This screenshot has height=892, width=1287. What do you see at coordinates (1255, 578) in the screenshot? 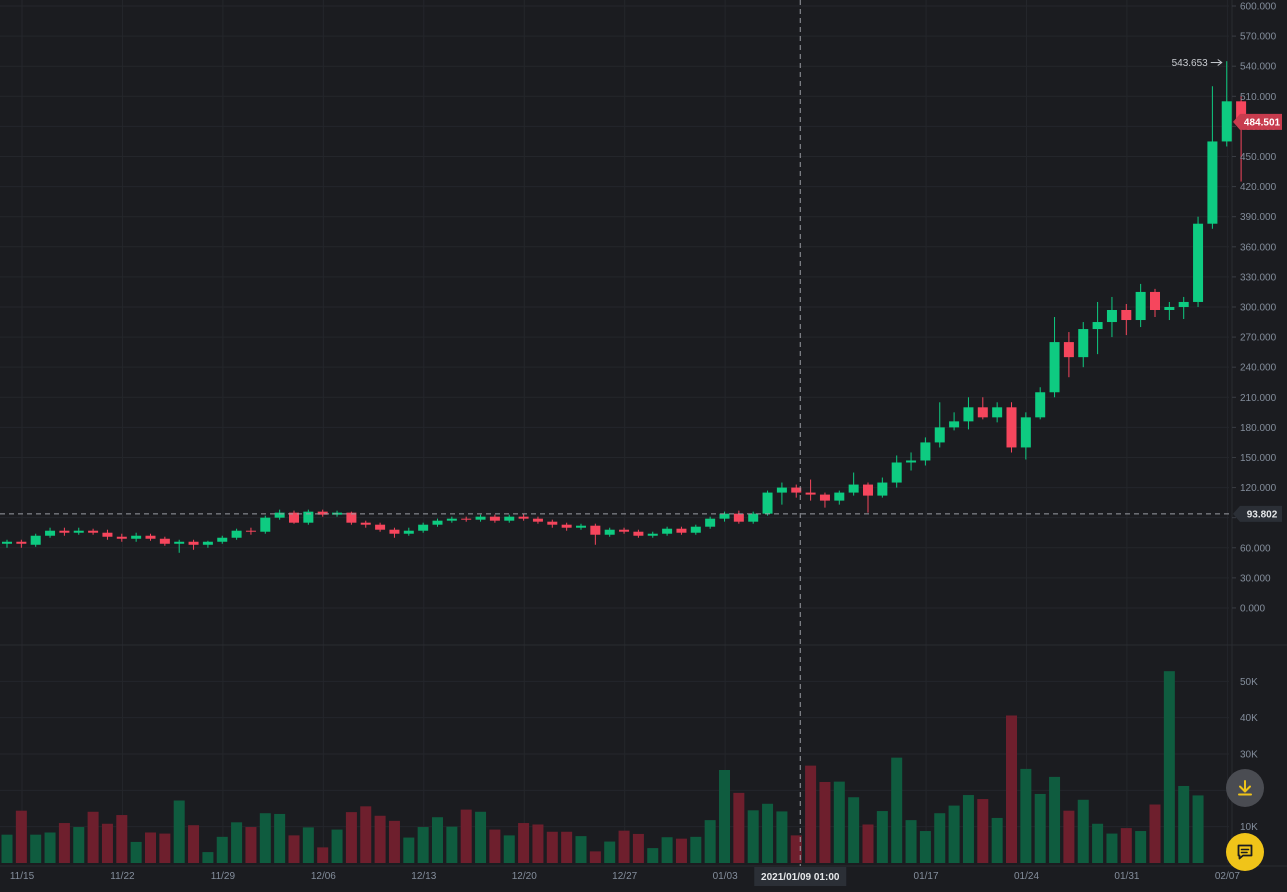
I see `price-tick-label: 30.000` at bounding box center [1255, 578].